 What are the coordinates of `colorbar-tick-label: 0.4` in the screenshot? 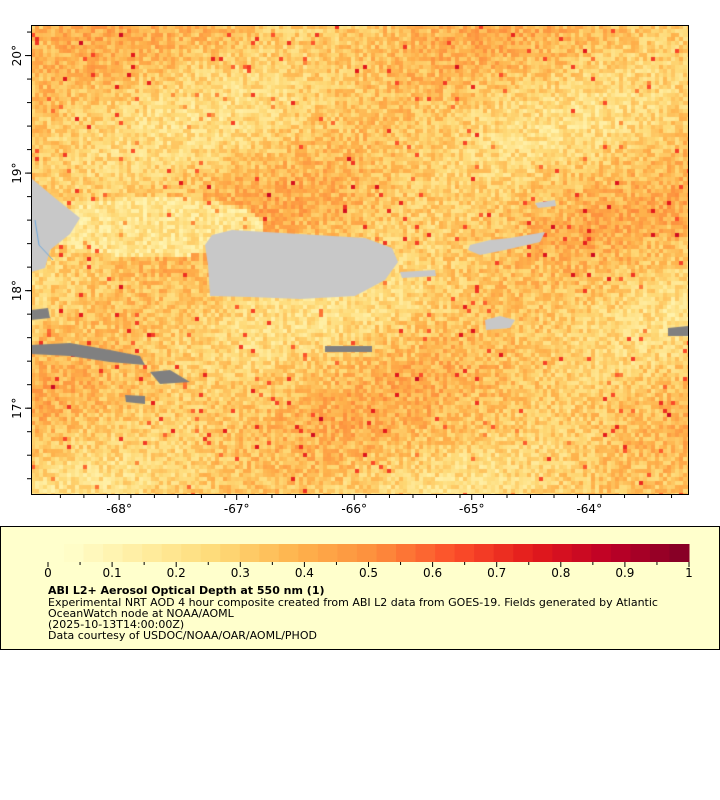 It's located at (304, 573).